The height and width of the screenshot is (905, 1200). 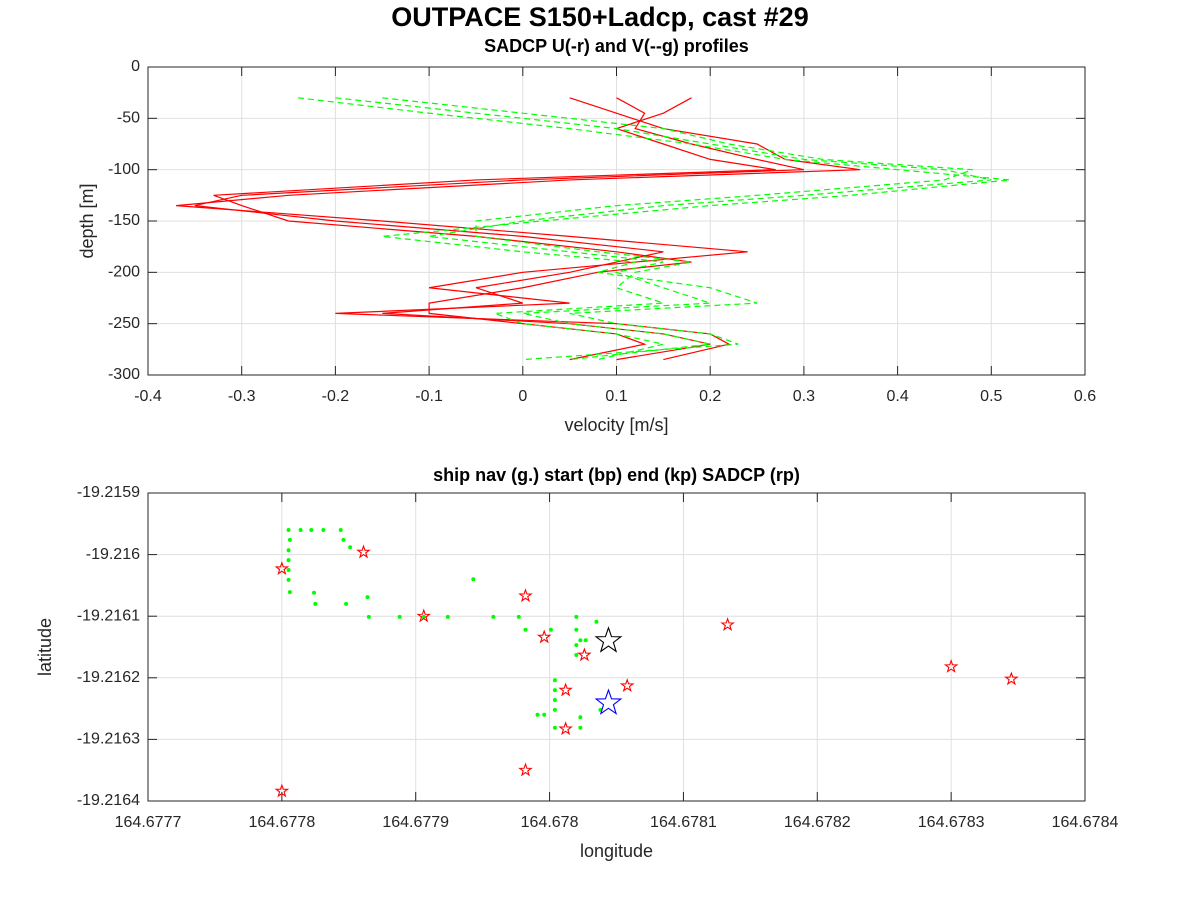 What do you see at coordinates (710, 396) in the screenshot?
I see `x-tick-label: 0.2` at bounding box center [710, 396].